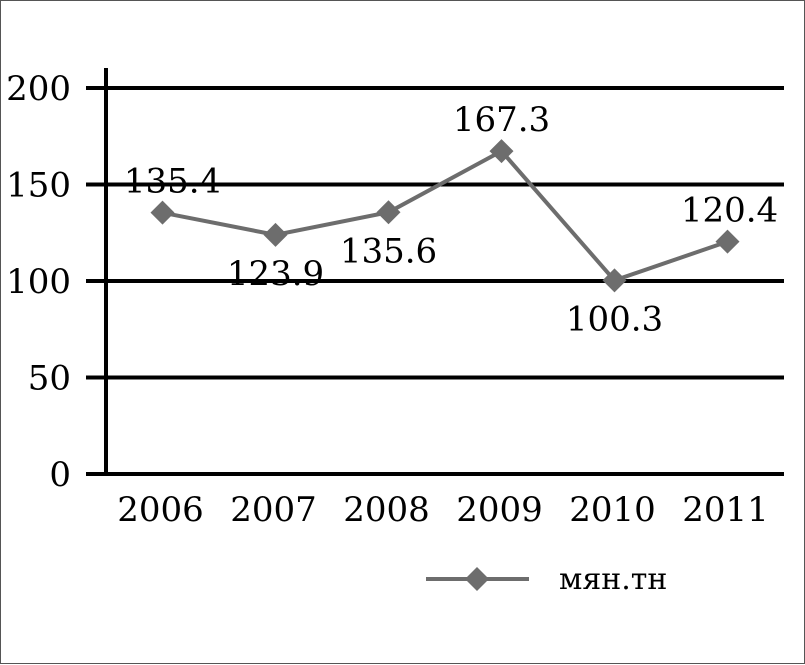 This screenshot has width=805, height=665. I want to click on y-tick-labels: 0 50 100 150 200, so click(38, 282).